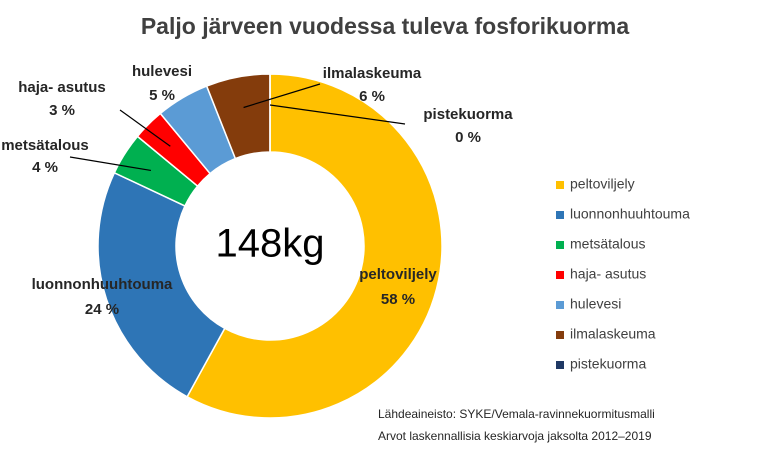 The height and width of the screenshot is (454, 764). I want to click on data-label-value: 0 %, so click(468, 137).